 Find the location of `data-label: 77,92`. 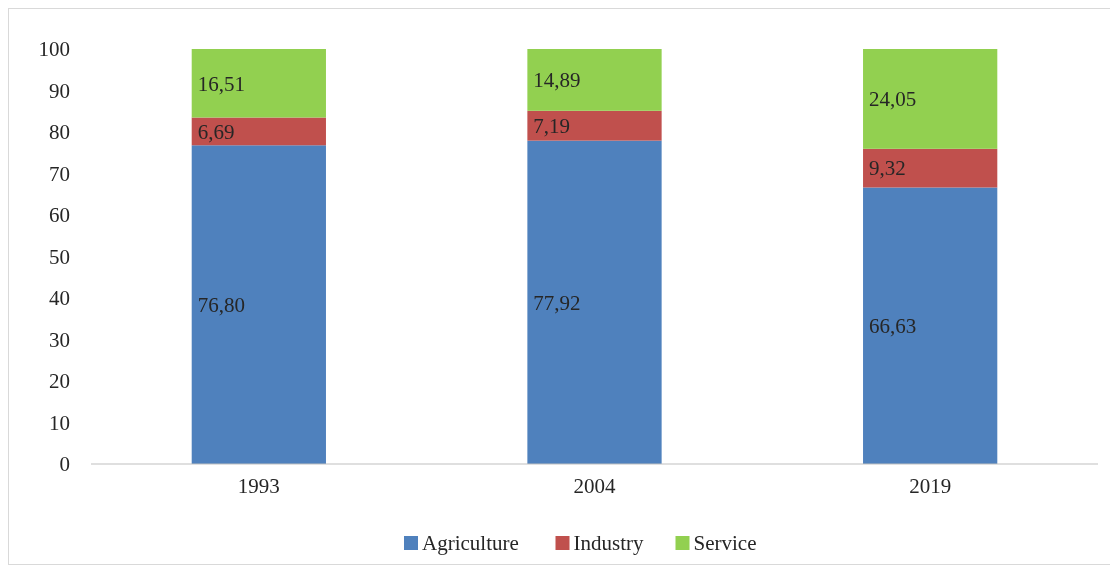

data-label: 77,92 is located at coordinates (557, 302).